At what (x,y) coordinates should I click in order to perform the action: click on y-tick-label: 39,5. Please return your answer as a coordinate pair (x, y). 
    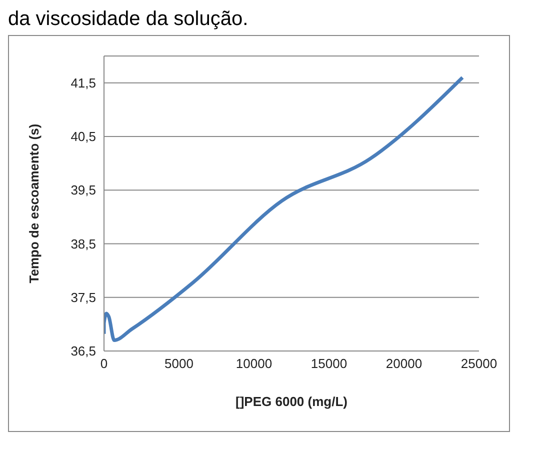
    Looking at the image, I should click on (83, 190).